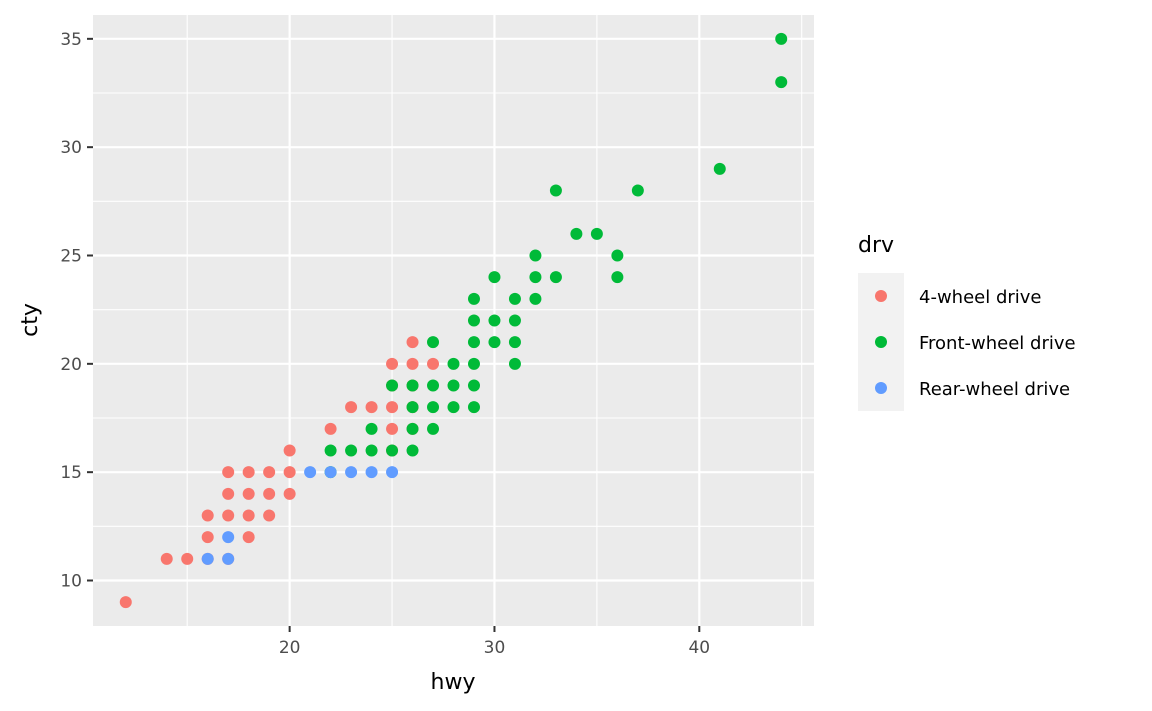 Image resolution: width=1152 pixels, height=711 pixels. I want to click on y-tick-label: 25, so click(71, 257).